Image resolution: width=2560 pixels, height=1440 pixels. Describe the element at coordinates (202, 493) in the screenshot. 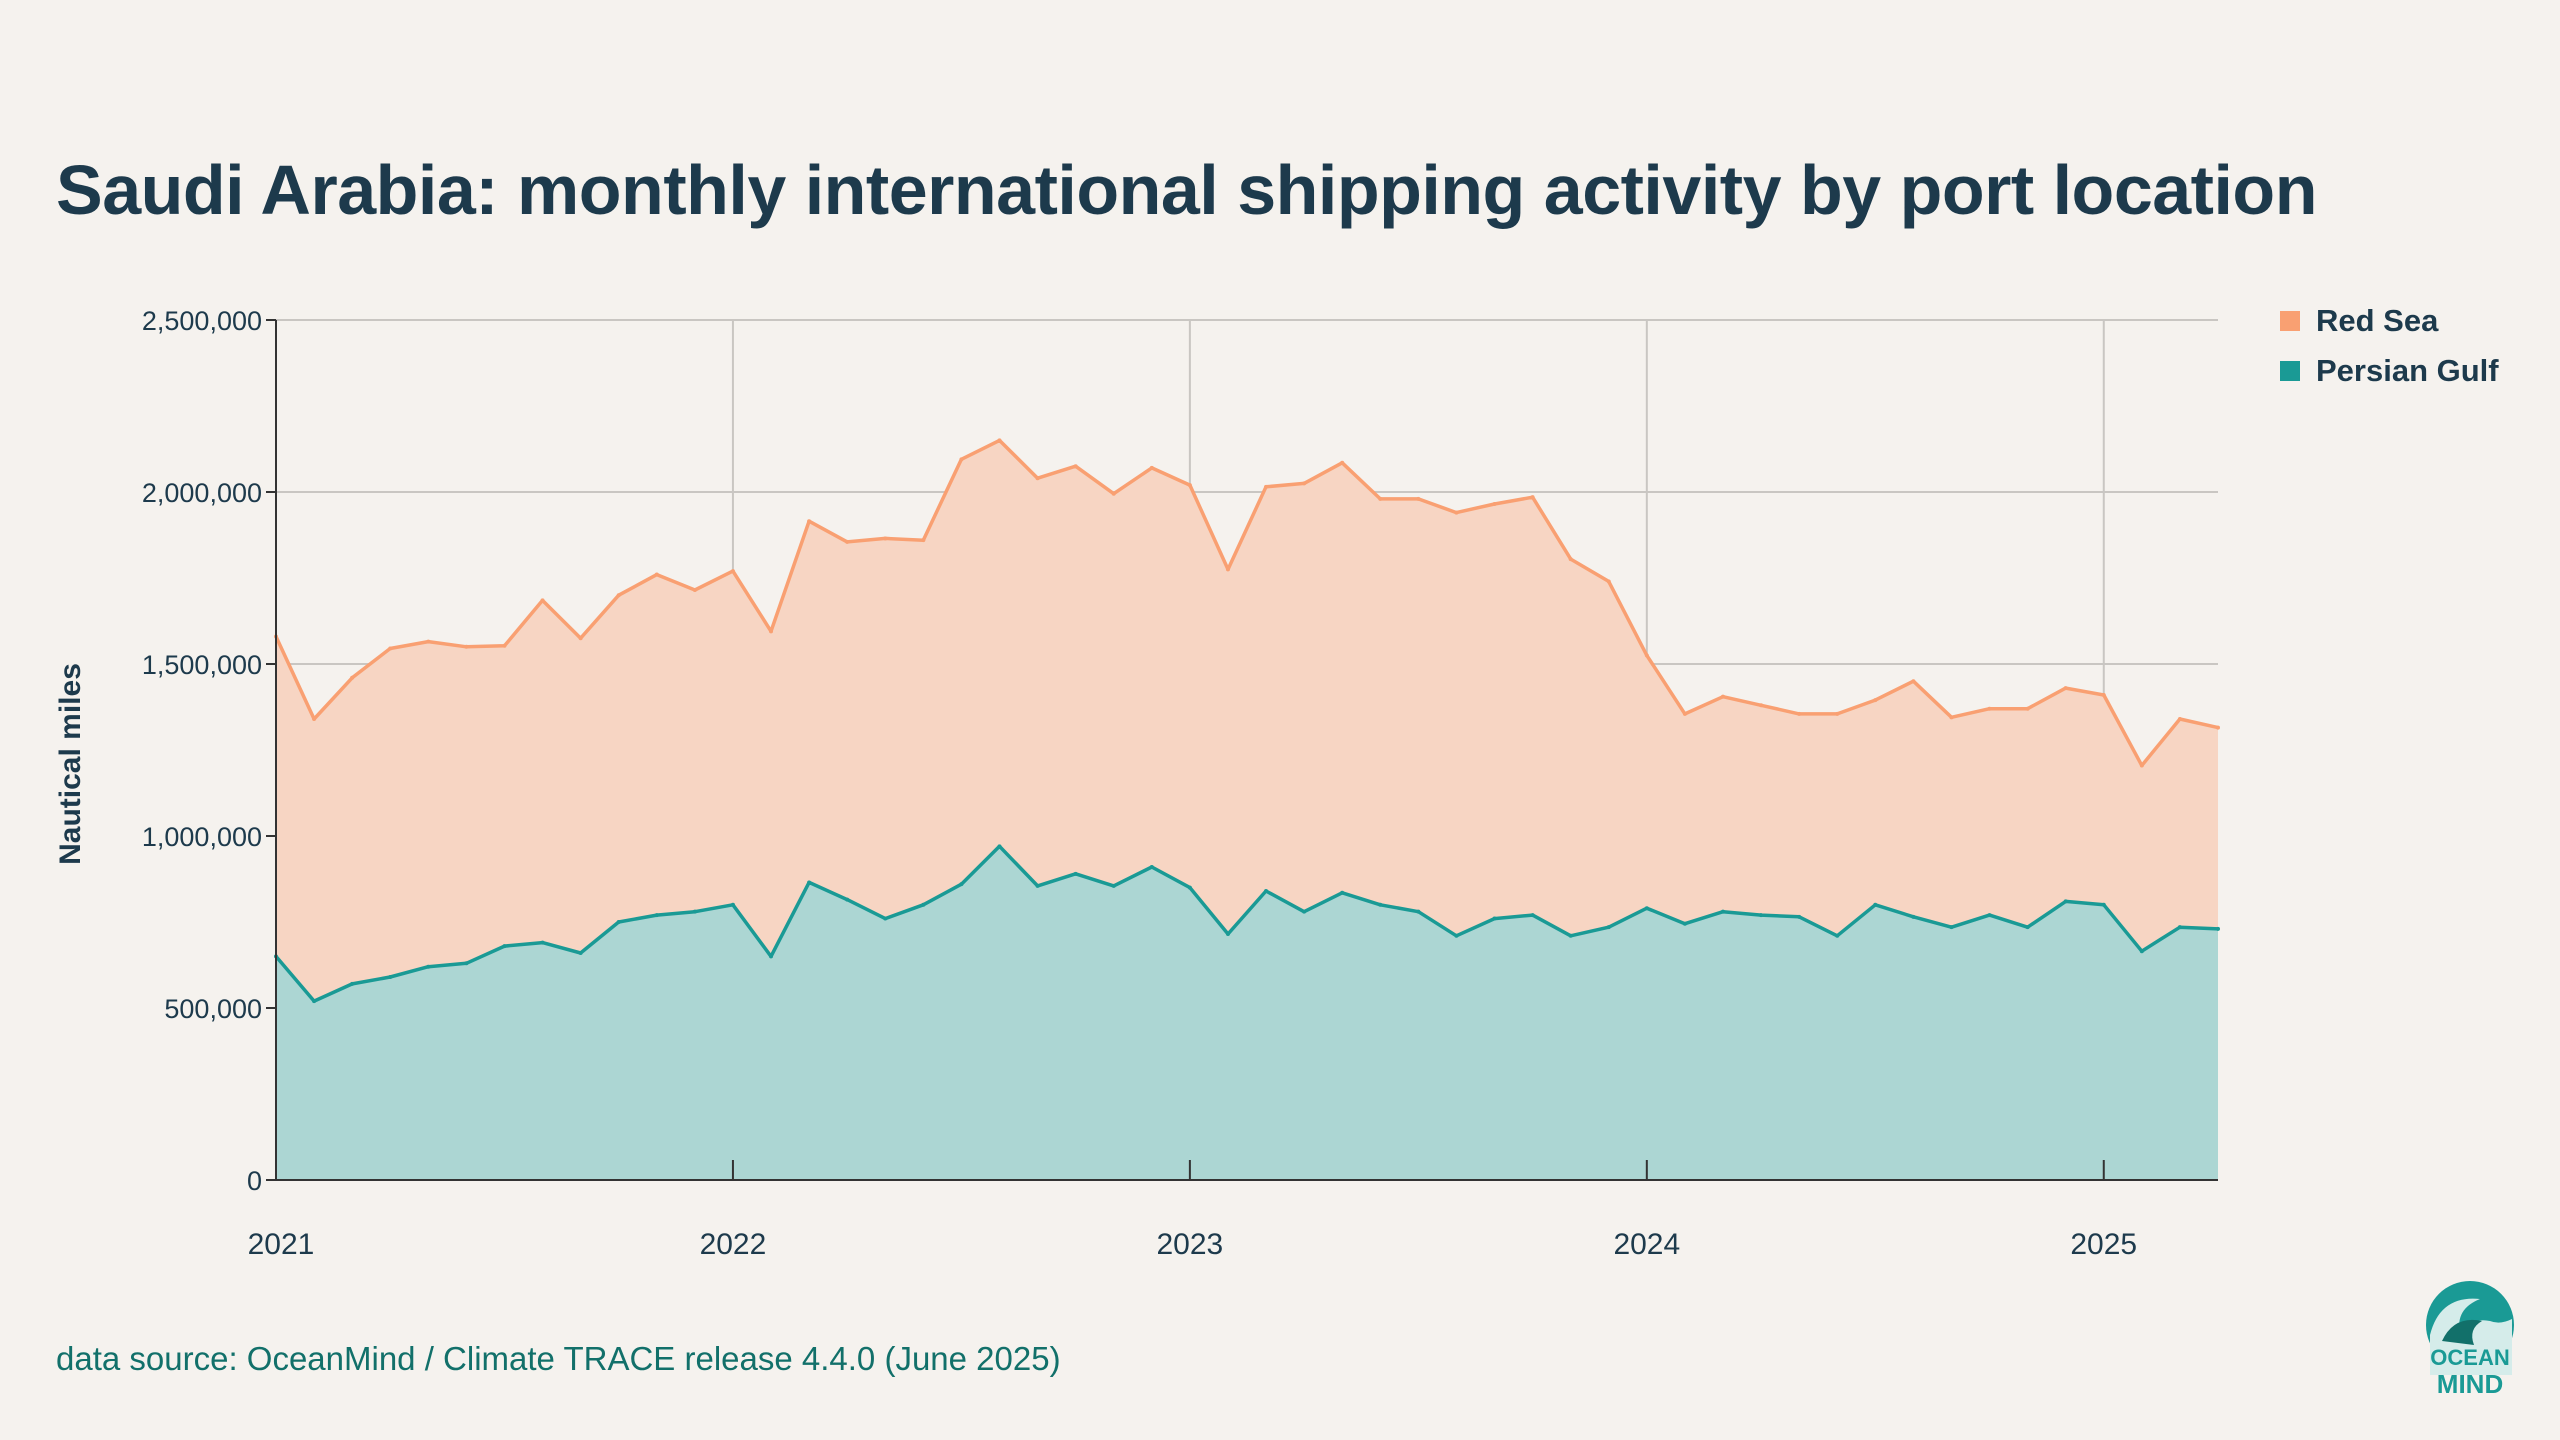

I see `y-tick-label: 2,000,000` at that location.